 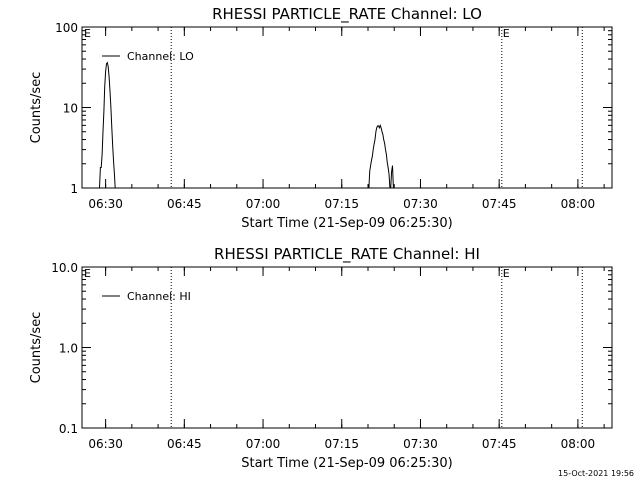 What do you see at coordinates (347, 14) in the screenshot?
I see `chart-title: RHESSI PARTICLE_RATE Channel: LO` at bounding box center [347, 14].